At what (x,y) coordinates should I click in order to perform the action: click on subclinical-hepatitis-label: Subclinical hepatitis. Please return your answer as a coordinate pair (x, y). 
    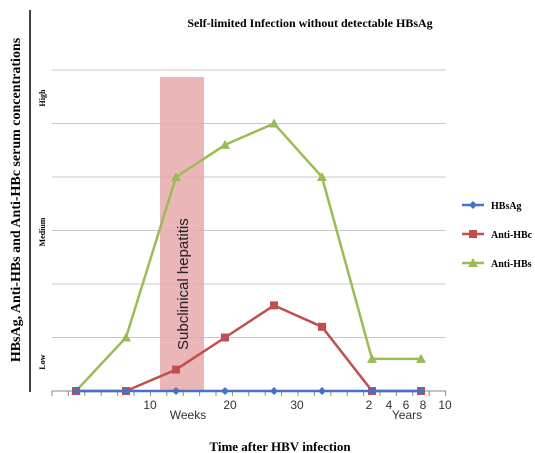
    Looking at the image, I should click on (183, 284).